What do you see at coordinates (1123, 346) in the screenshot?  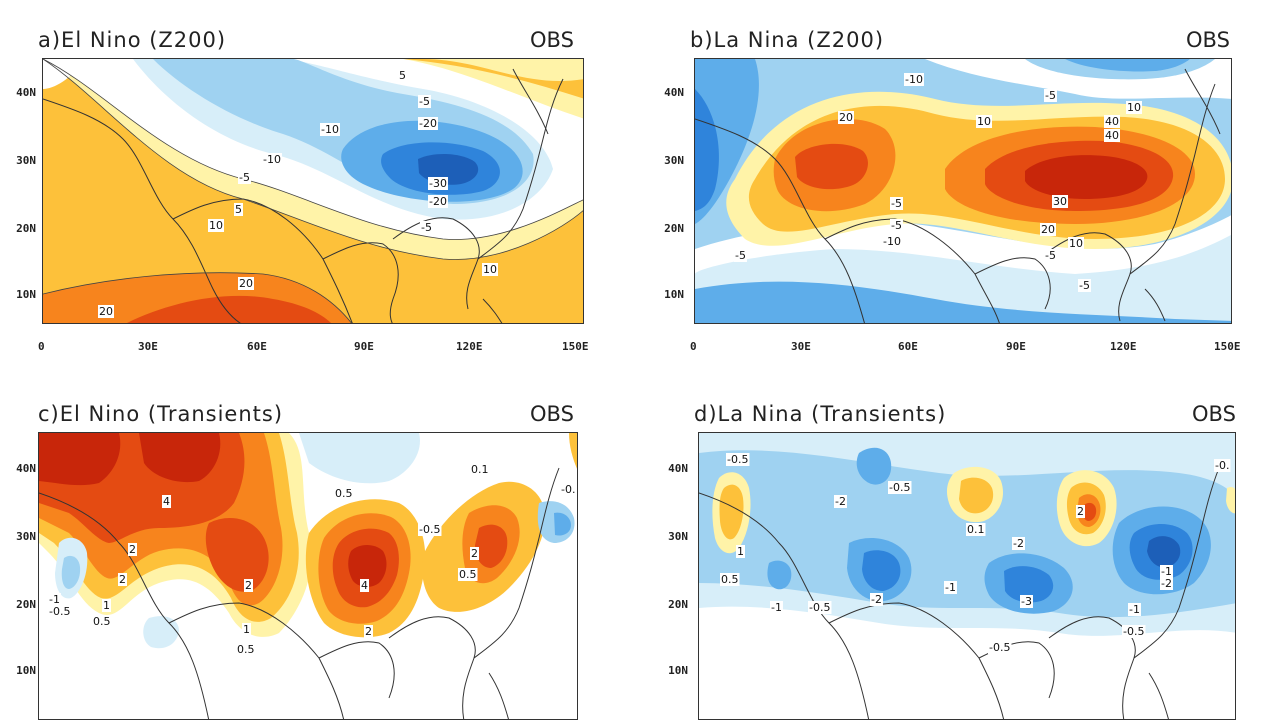 I see `panel-b-xtick-120e: 120E` at bounding box center [1123, 346].